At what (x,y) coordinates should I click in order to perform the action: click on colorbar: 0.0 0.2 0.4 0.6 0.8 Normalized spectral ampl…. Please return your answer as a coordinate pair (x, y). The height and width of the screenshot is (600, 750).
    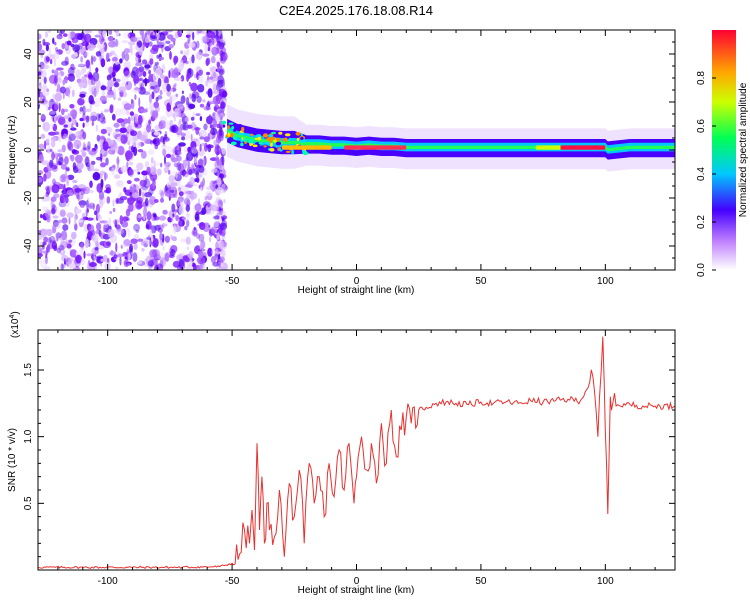
    Looking at the image, I should click on (722, 153).